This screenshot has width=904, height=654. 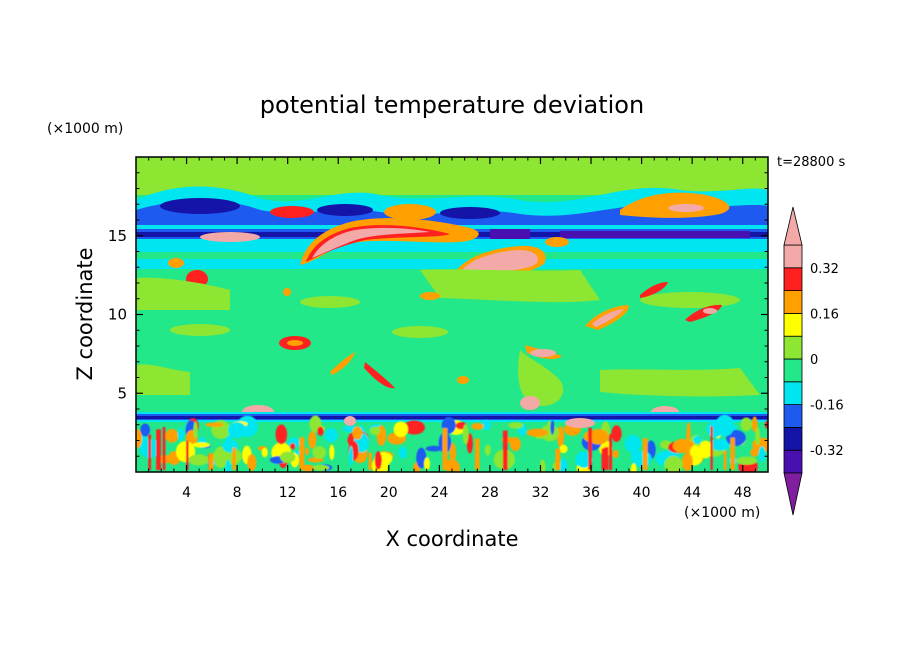 What do you see at coordinates (451, 539) in the screenshot?
I see `x-axis-label: X coordinate` at bounding box center [451, 539].